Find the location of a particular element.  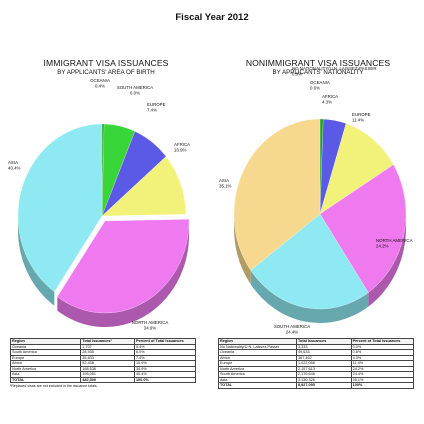

slice-name-label: OCEANIA is located at coordinates (320, 82).